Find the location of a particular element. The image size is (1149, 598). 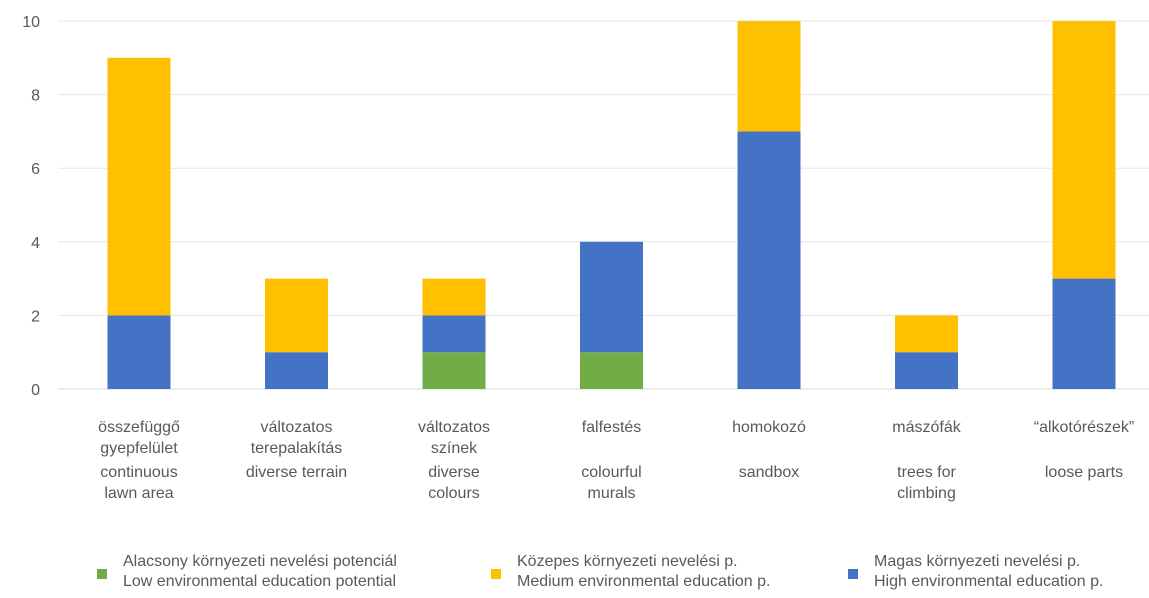

y-tick-label: 4 is located at coordinates (35, 243).